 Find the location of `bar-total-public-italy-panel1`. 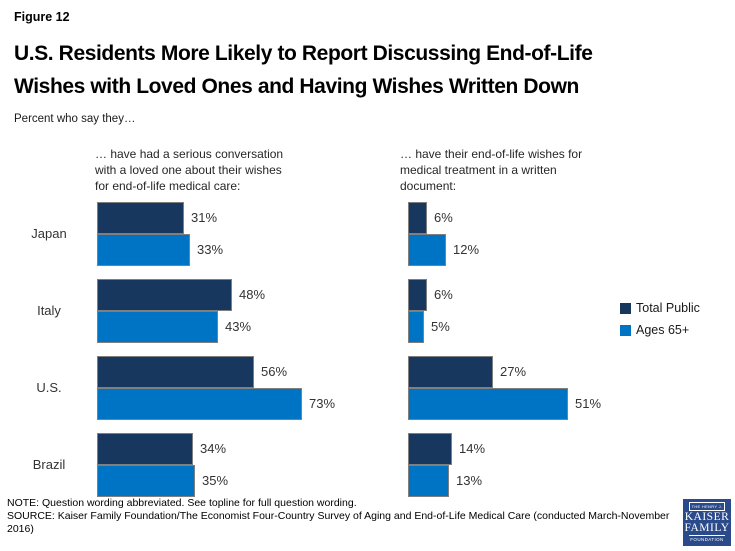

bar-total-public-italy-panel1 is located at coordinates (164, 295).